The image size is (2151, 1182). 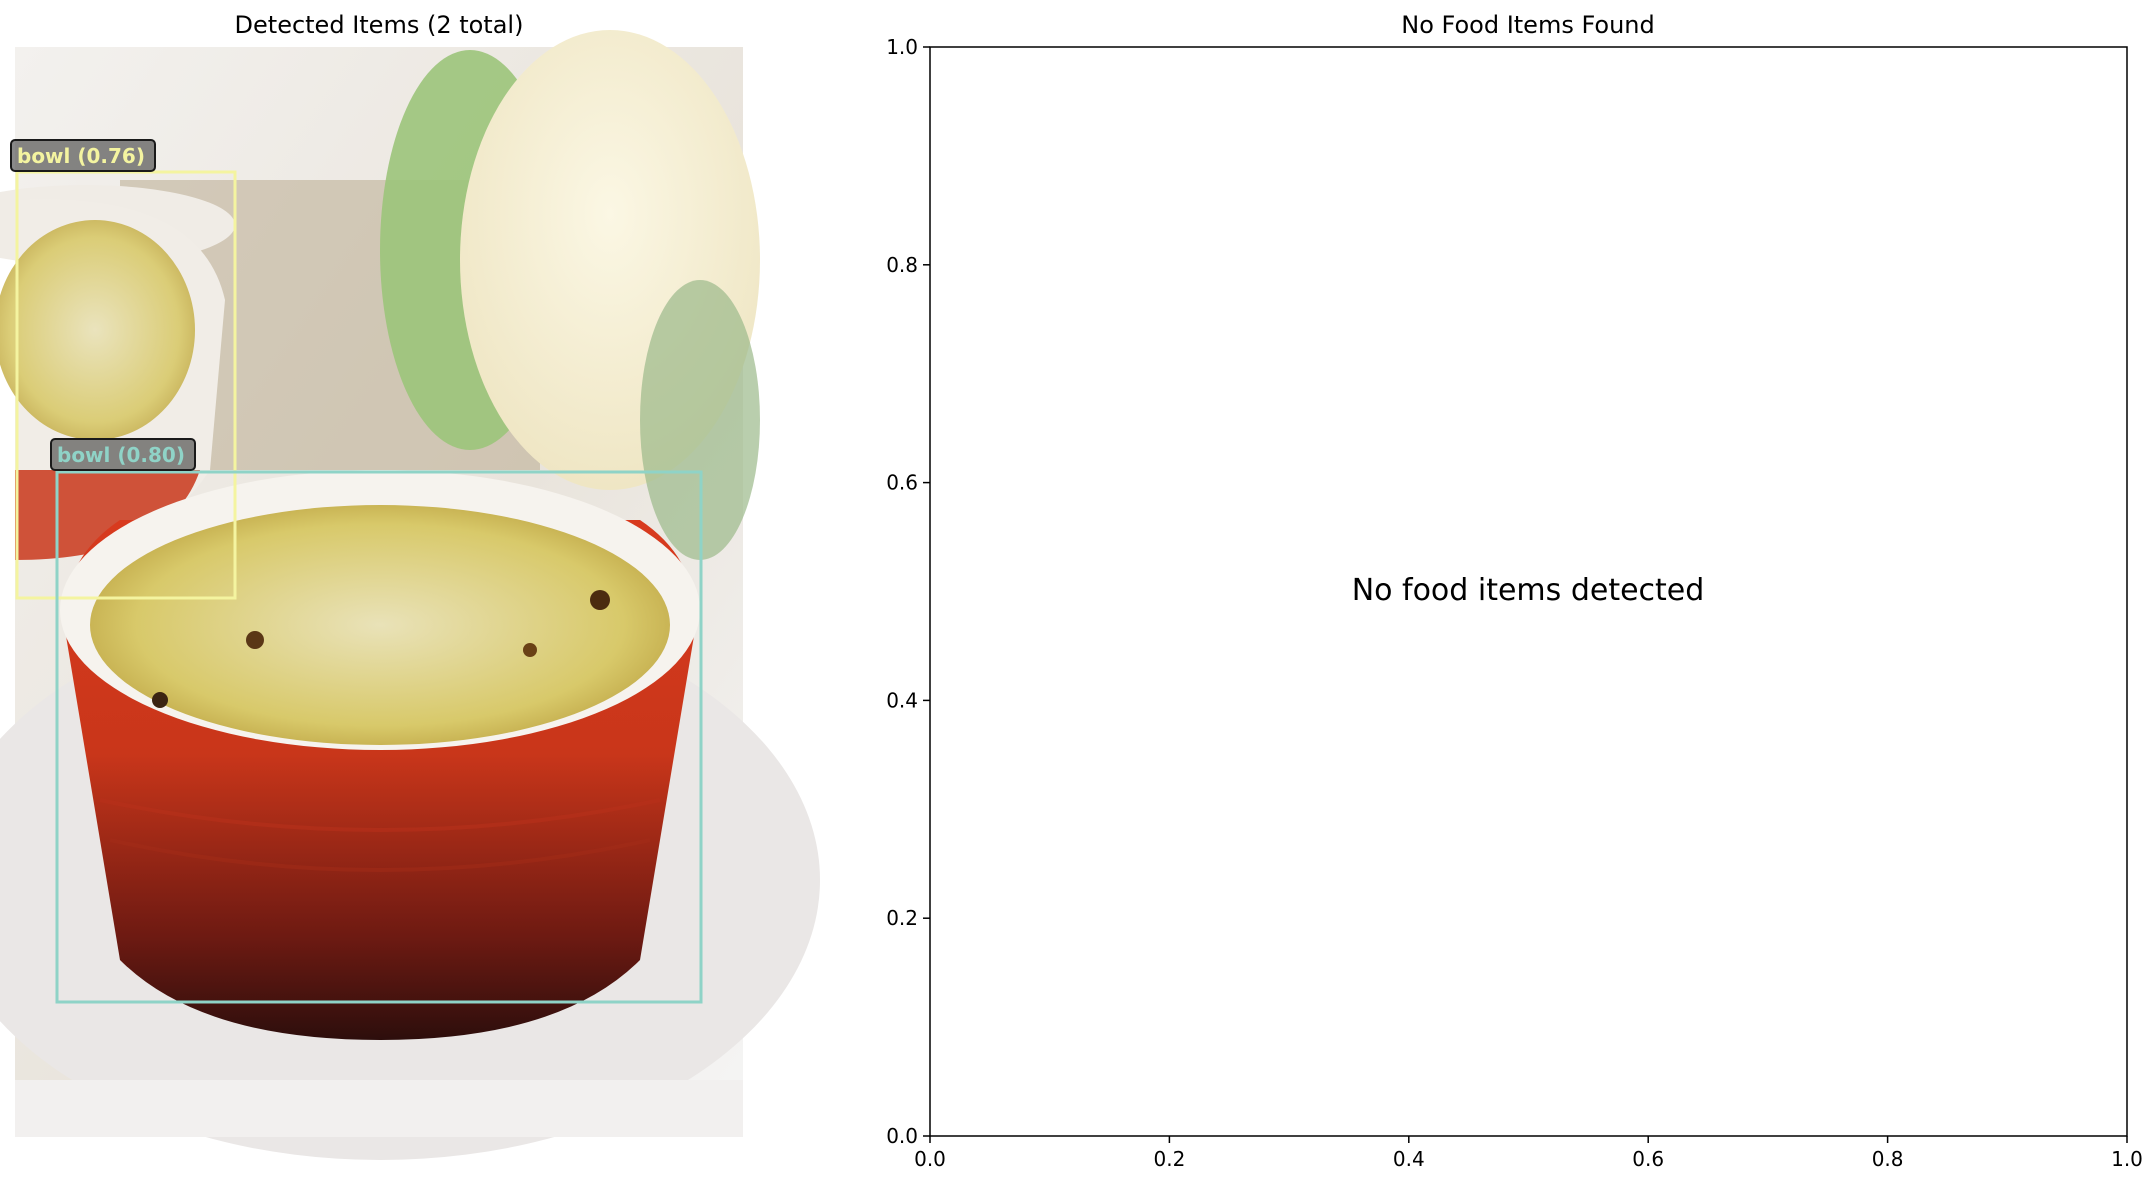 What do you see at coordinates (121, 455) in the screenshot?
I see `detection-label-2: bowl (0.80)` at bounding box center [121, 455].